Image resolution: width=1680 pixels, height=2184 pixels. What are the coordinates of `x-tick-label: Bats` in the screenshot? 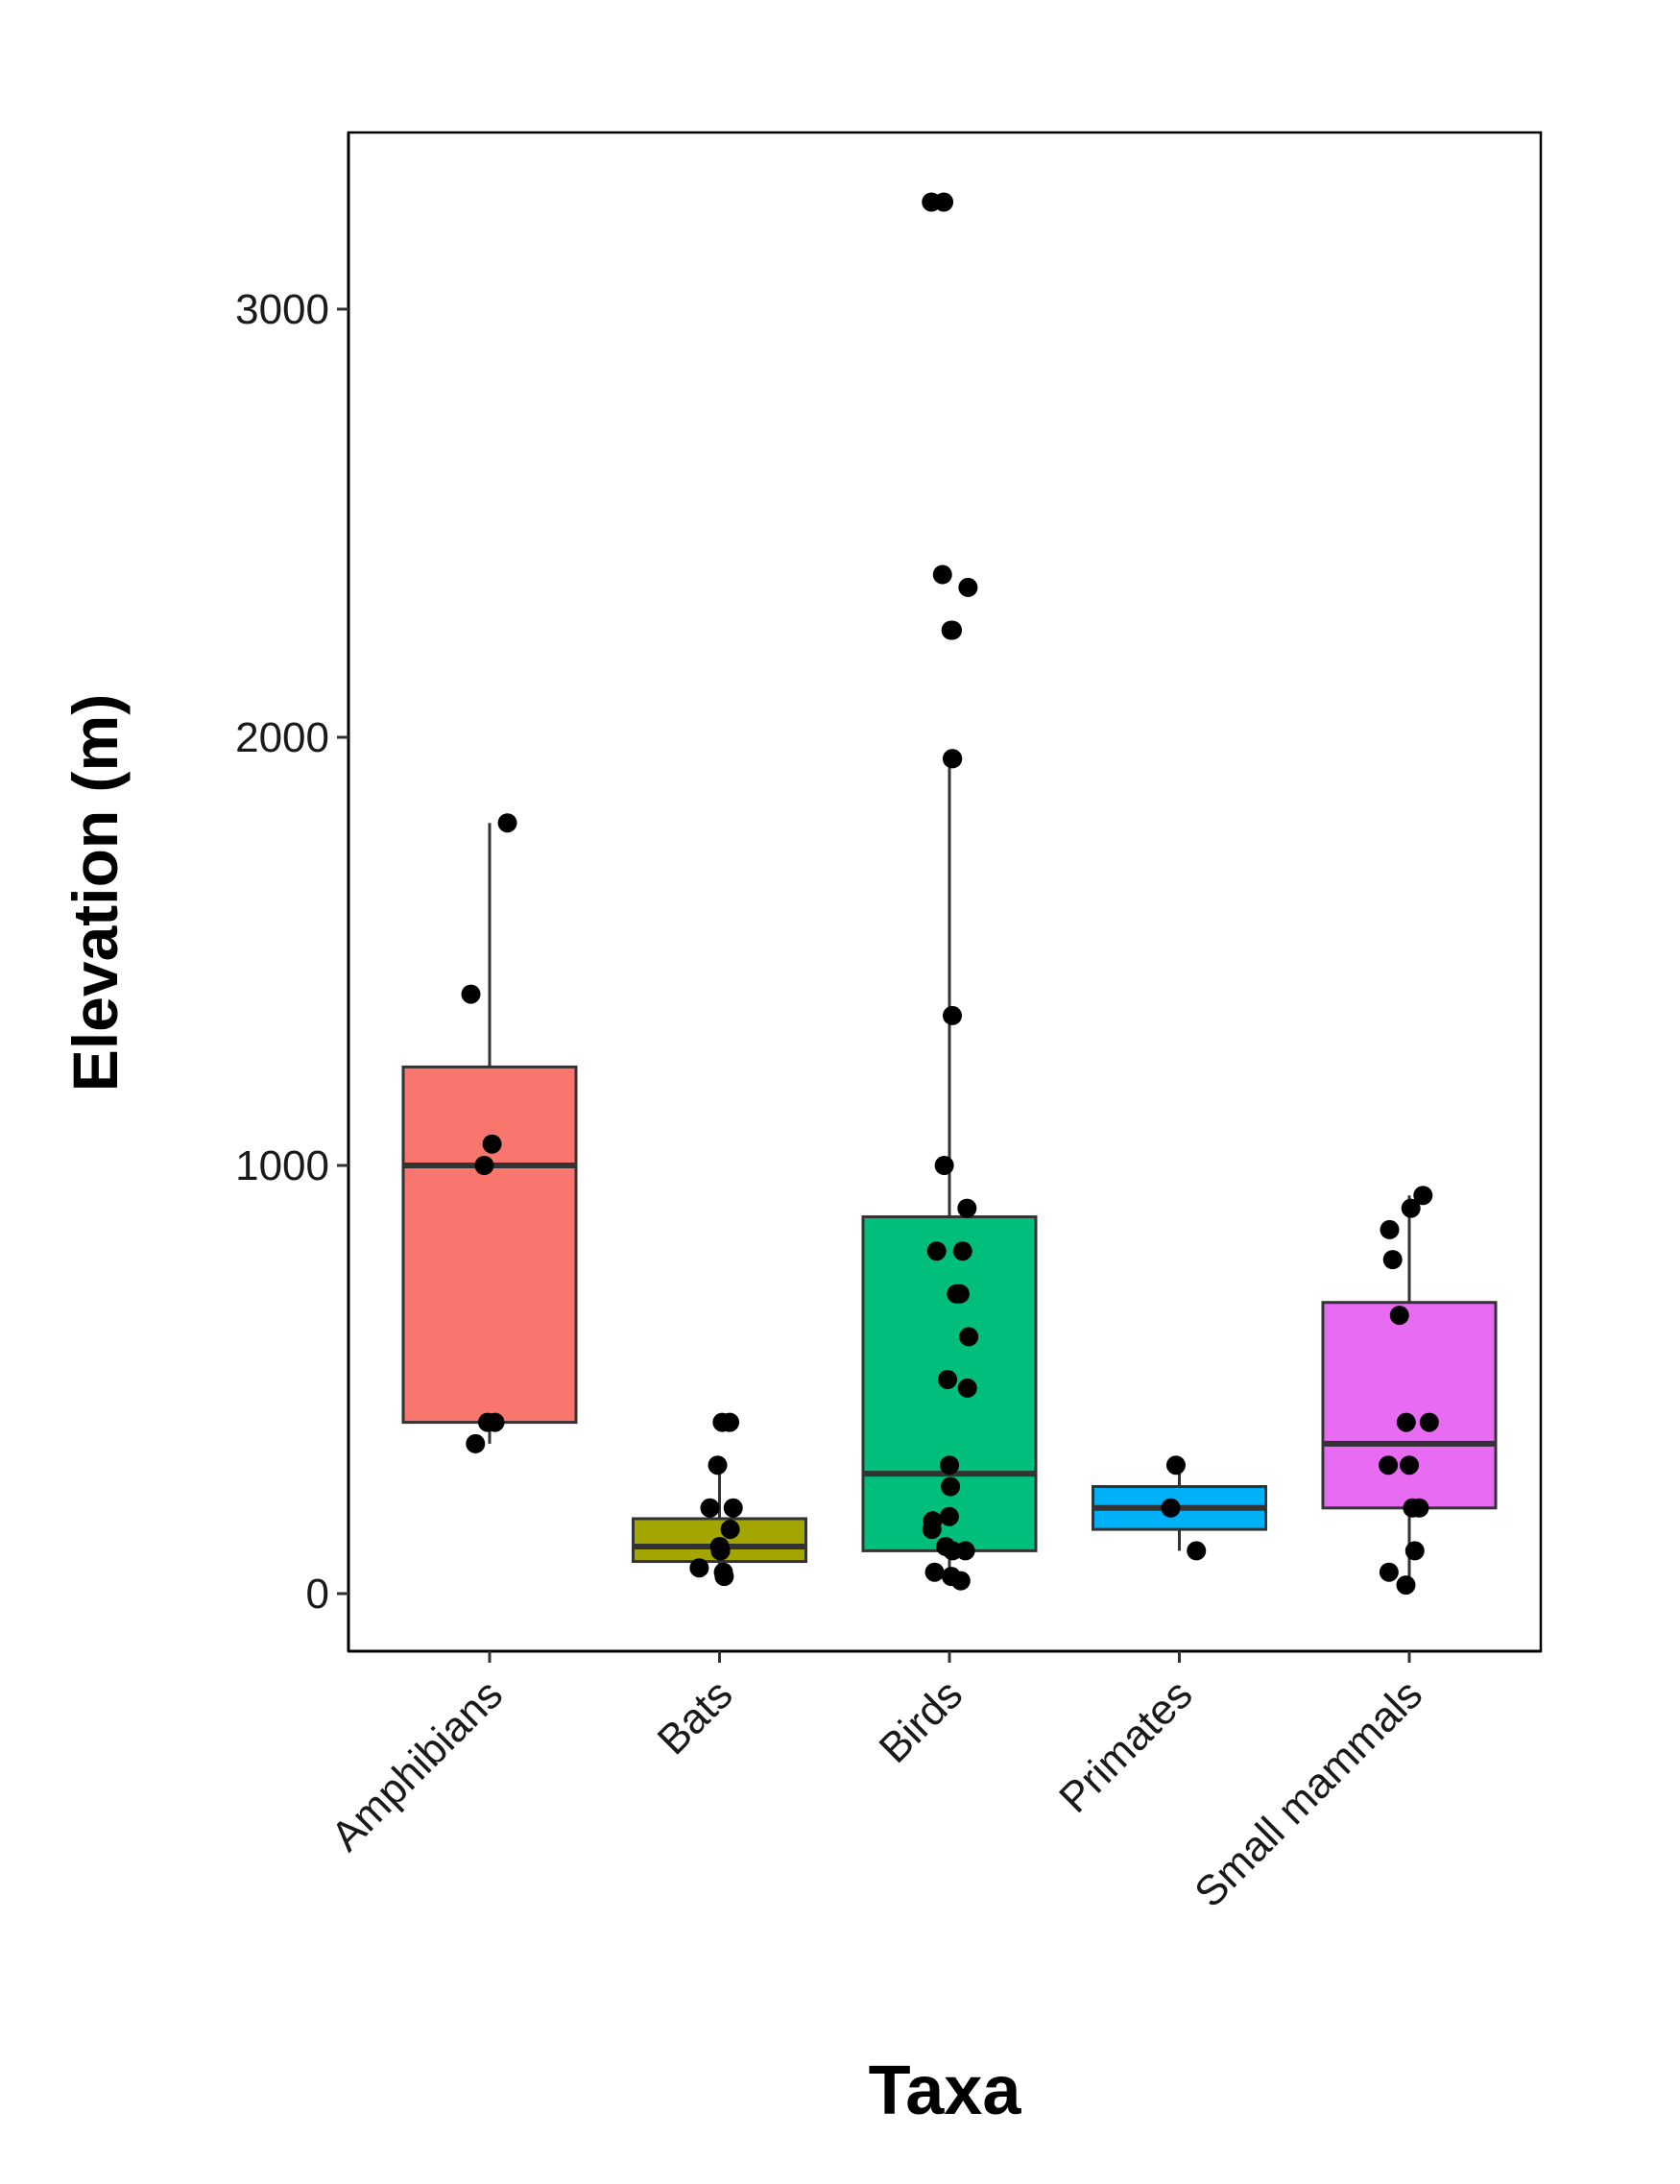 It's located at (695, 1717).